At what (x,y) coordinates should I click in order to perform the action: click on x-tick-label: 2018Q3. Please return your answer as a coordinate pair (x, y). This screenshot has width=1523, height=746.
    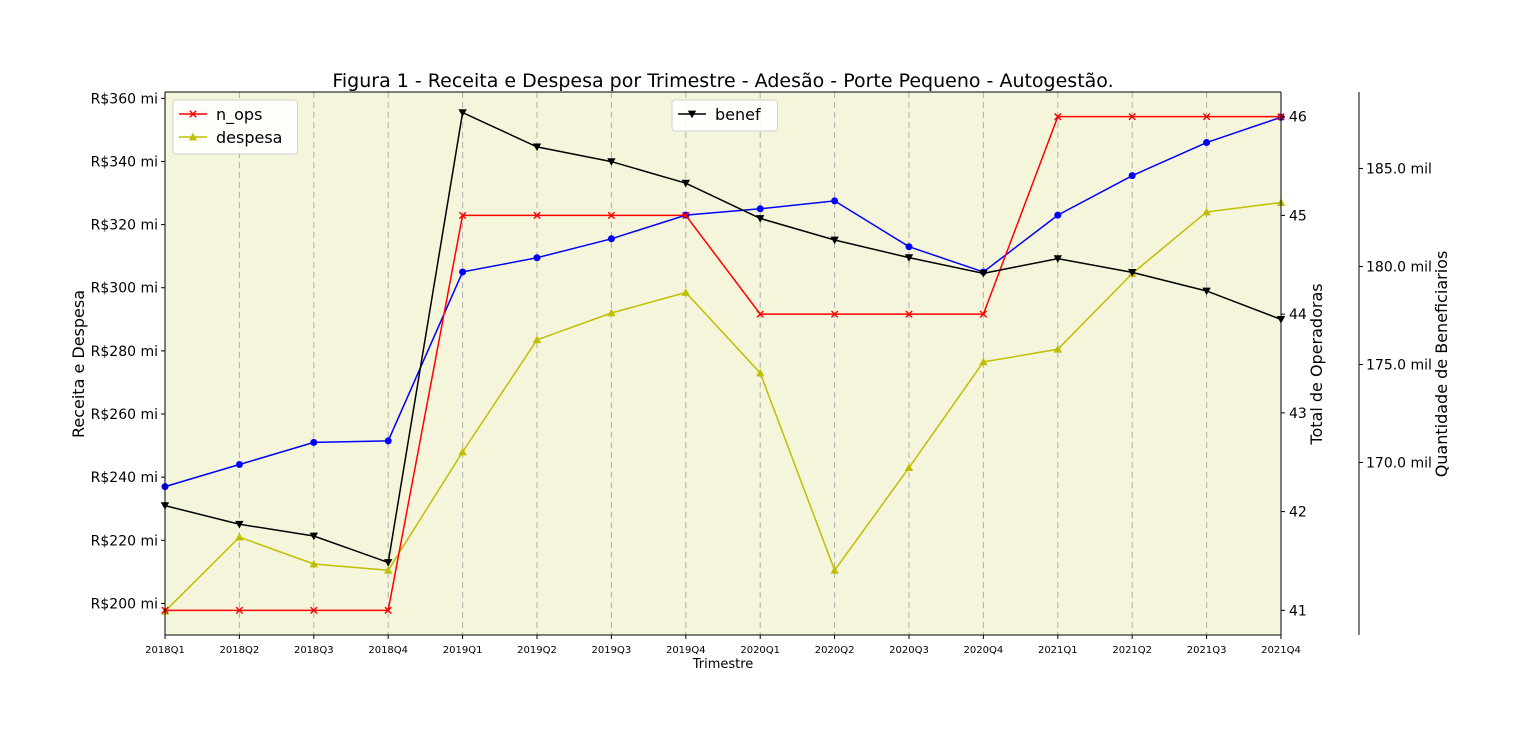
    Looking at the image, I should click on (314, 650).